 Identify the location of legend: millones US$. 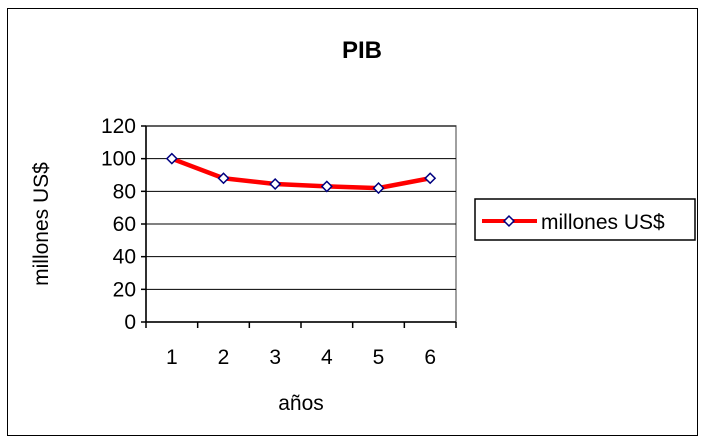
(585, 219).